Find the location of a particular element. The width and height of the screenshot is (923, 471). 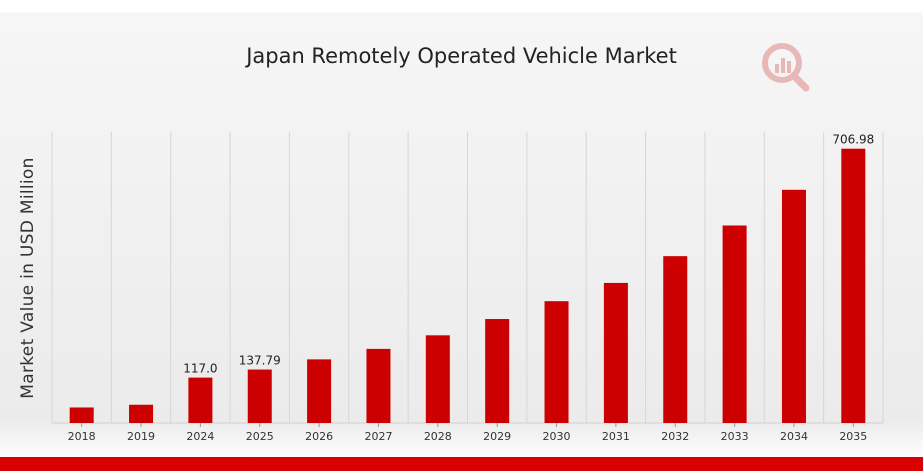

bar-2029 is located at coordinates (497, 371).